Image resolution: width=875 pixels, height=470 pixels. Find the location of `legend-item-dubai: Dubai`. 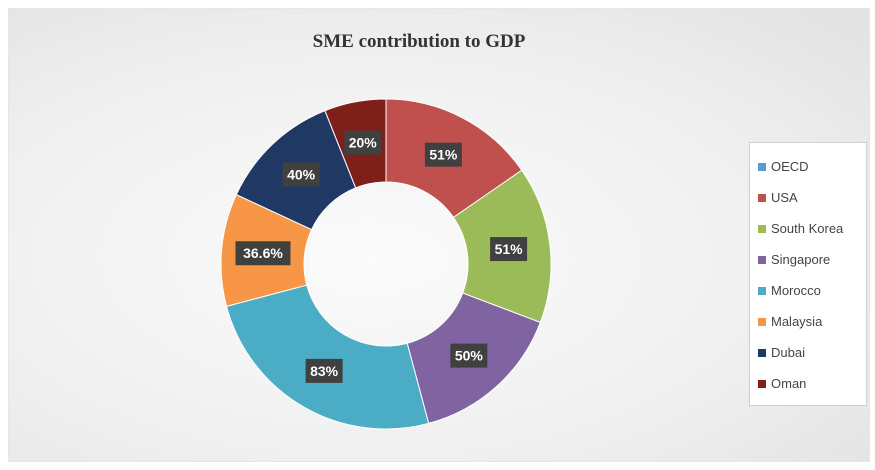

legend-item-dubai: Dubai is located at coordinates (812, 352).